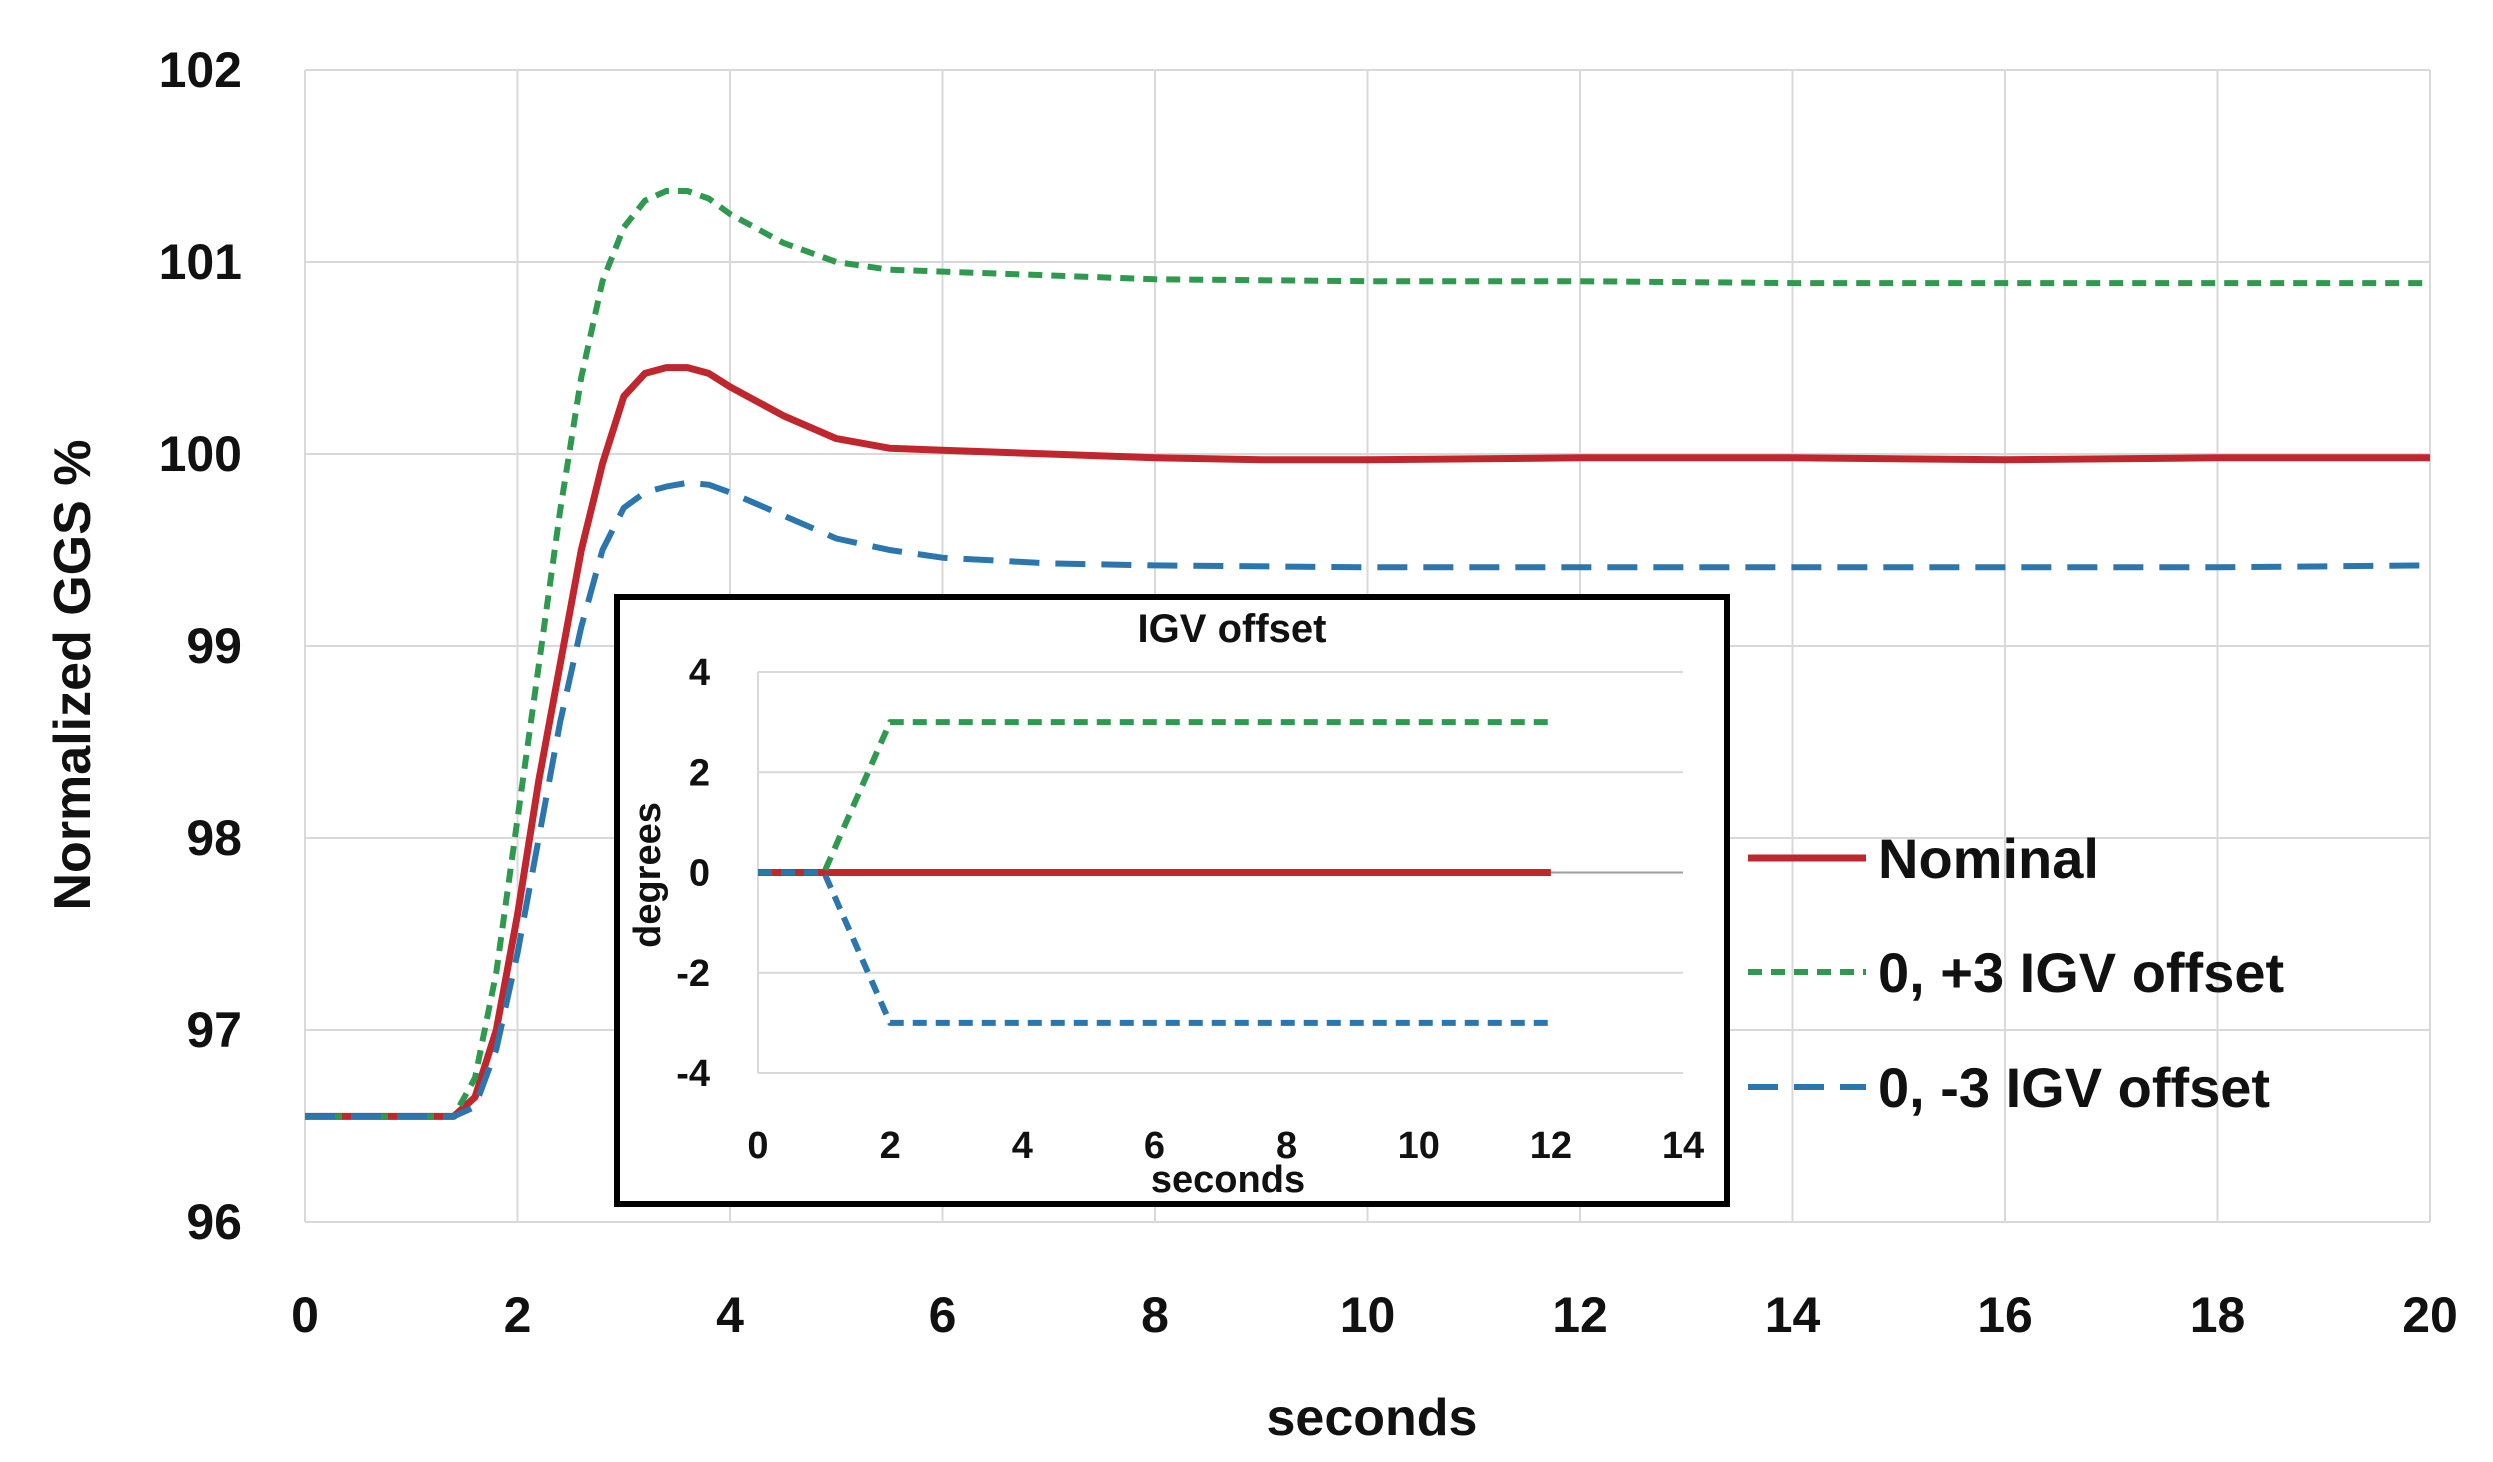  I want to click on inset-y-tick-label: -2, so click(693, 974).